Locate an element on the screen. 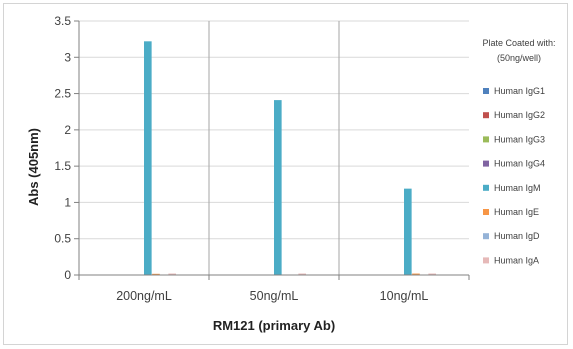  x-axis-title: RM121 (primary Ab) is located at coordinates (274, 325).